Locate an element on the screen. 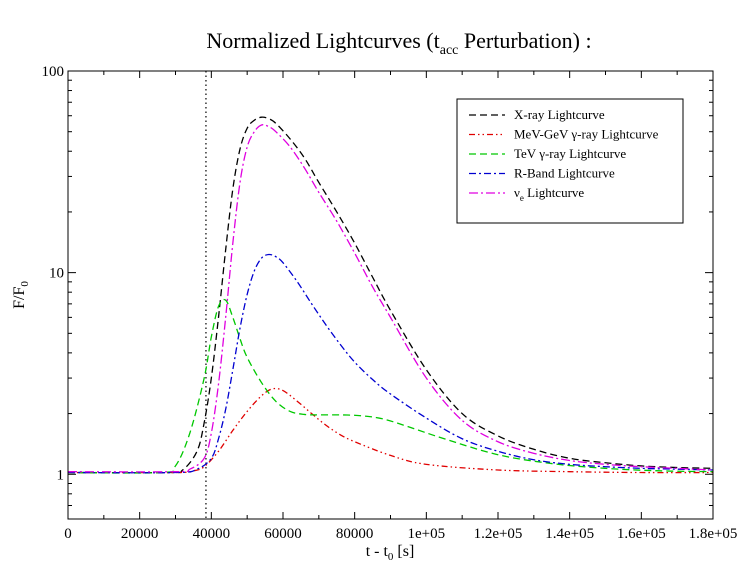 The image size is (740, 565). x-tick-label: 40000 is located at coordinates (212, 534).